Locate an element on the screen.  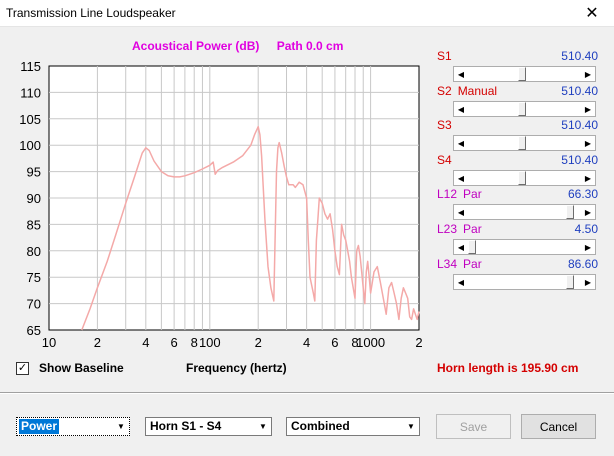
control-label-s3: S3 is located at coordinates (444, 125).